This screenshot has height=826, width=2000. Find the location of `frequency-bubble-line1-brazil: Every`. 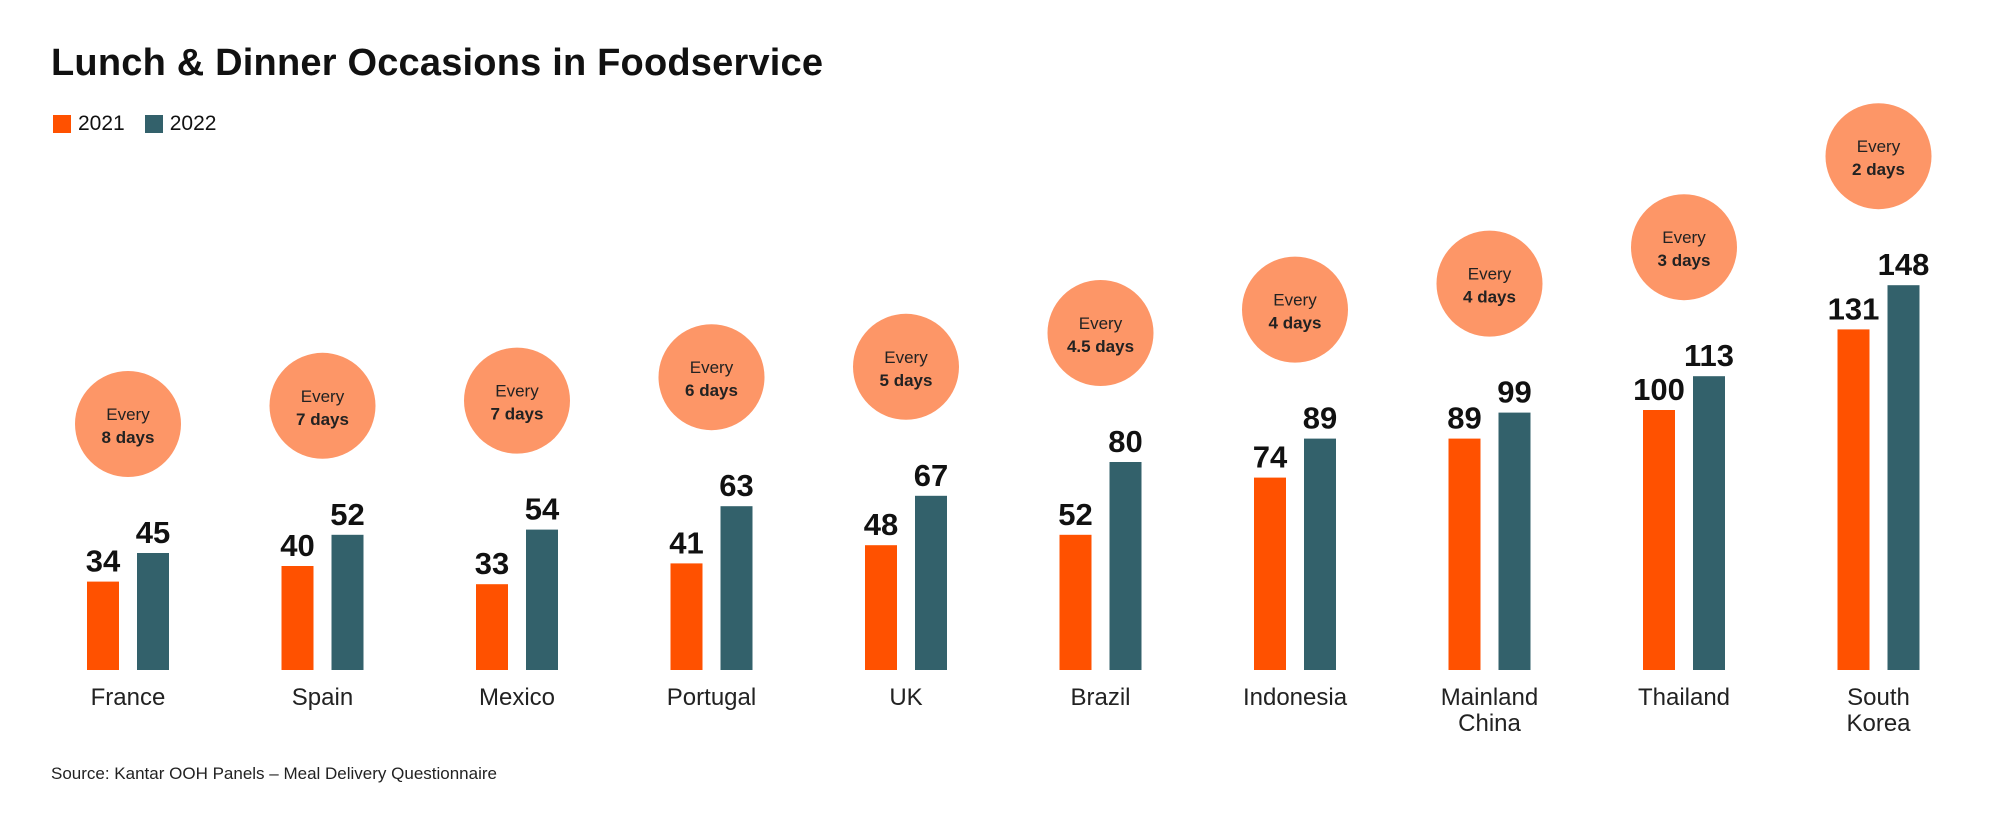

frequency-bubble-line1-brazil: Every is located at coordinates (1101, 323).